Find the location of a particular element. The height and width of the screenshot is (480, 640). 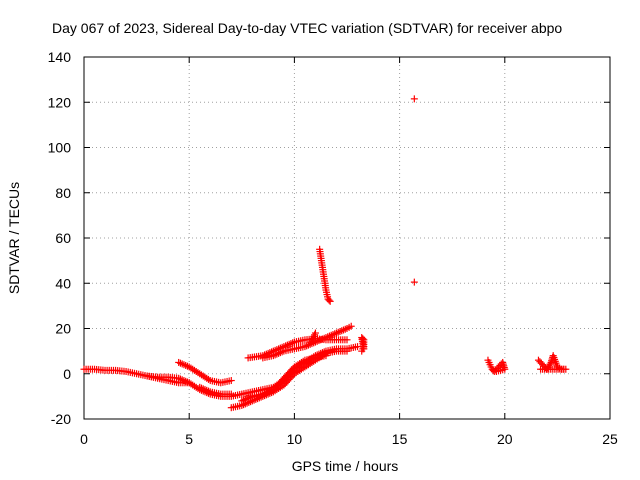

y-tick-label: 140 is located at coordinates (60, 57).